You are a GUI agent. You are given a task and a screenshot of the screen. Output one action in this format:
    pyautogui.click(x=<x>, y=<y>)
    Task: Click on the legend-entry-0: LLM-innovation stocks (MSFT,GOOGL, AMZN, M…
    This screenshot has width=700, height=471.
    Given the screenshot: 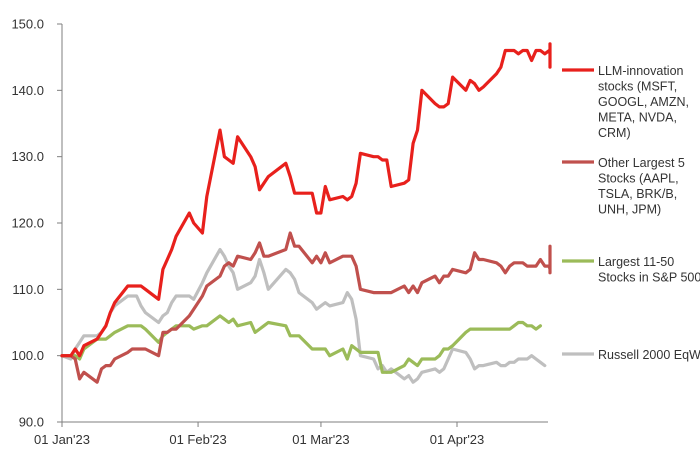 What is the action you would take?
    pyautogui.click(x=625, y=102)
    